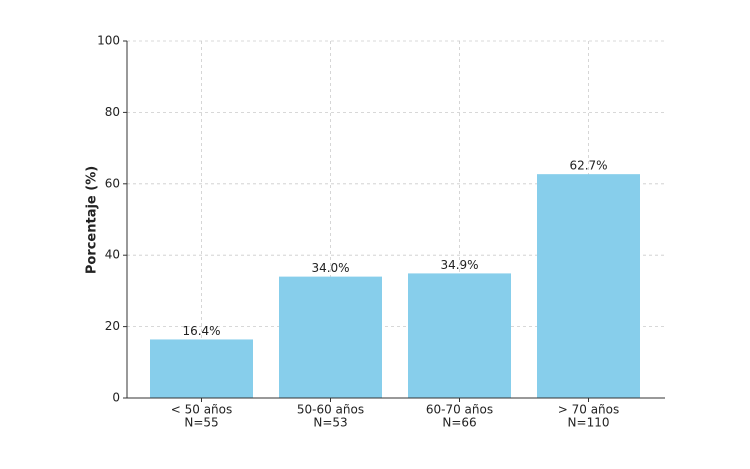 This screenshot has height=469, width=750. What do you see at coordinates (92, 220) in the screenshot?
I see `y-axis-label: Porcentaje (%)` at bounding box center [92, 220].